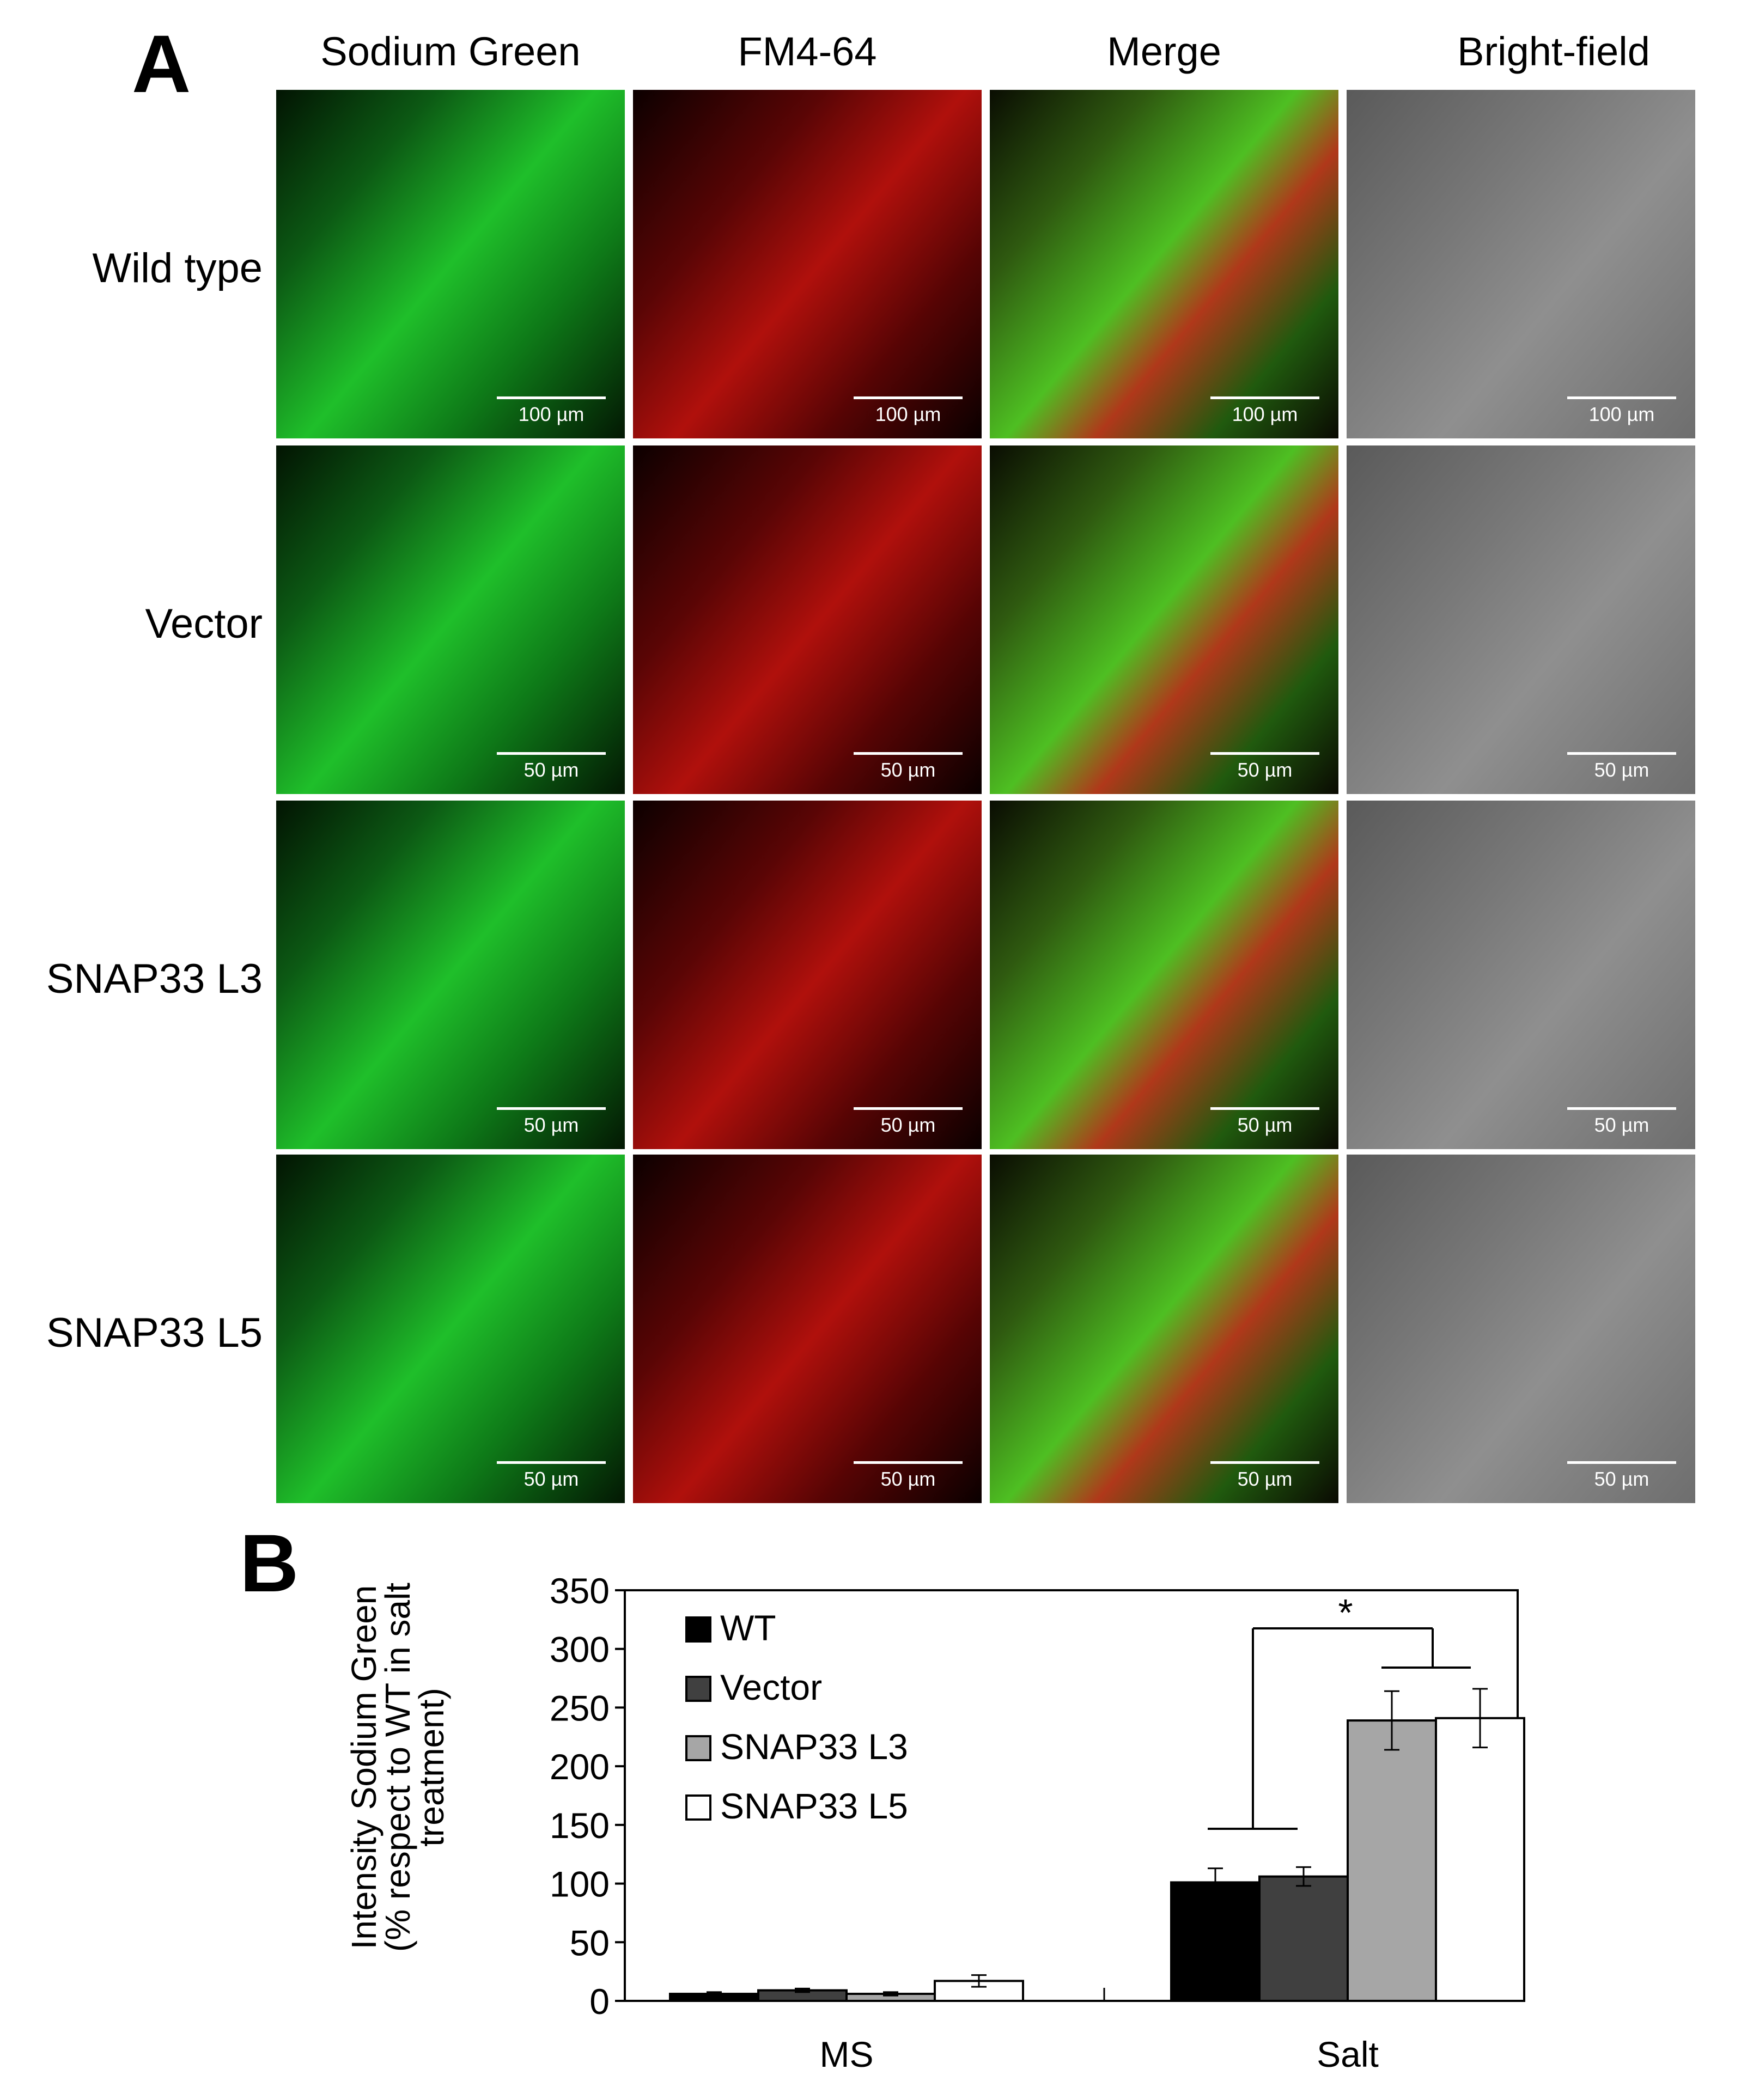 This screenshot has width=1741, height=2100. I want to click on y-axis-label: (% respect to WT in salt, so click(397, 1767).